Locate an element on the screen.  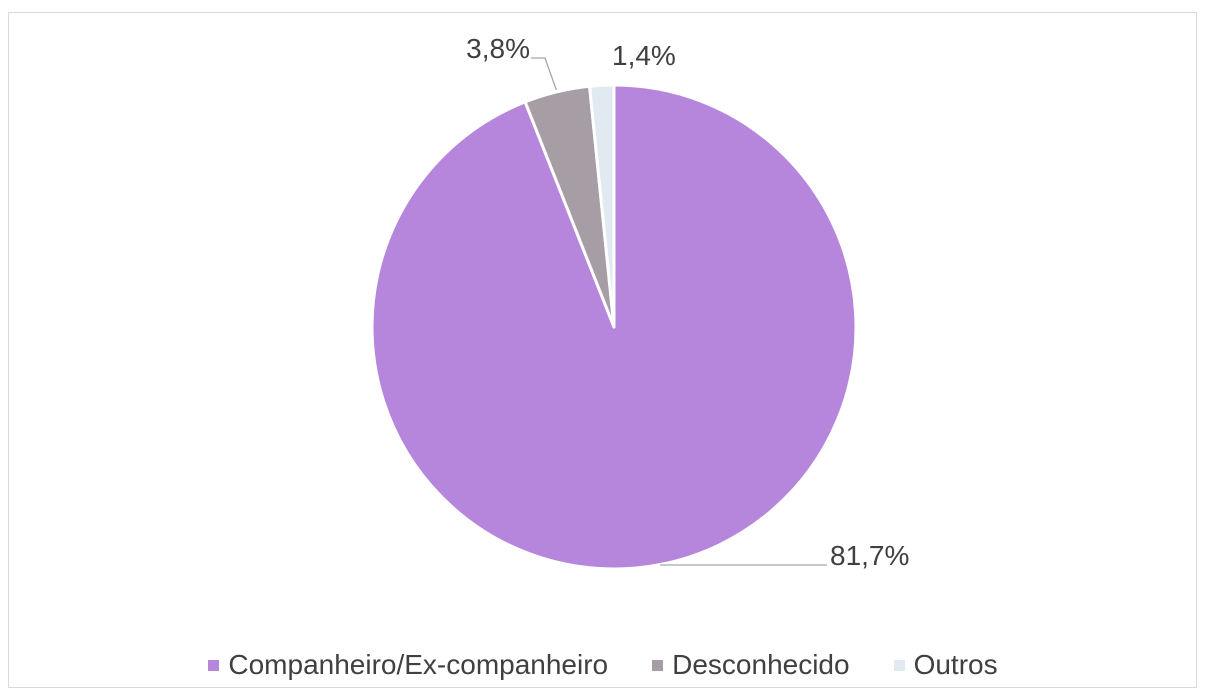
legend-item-outros: Outros is located at coordinates (945, 665).